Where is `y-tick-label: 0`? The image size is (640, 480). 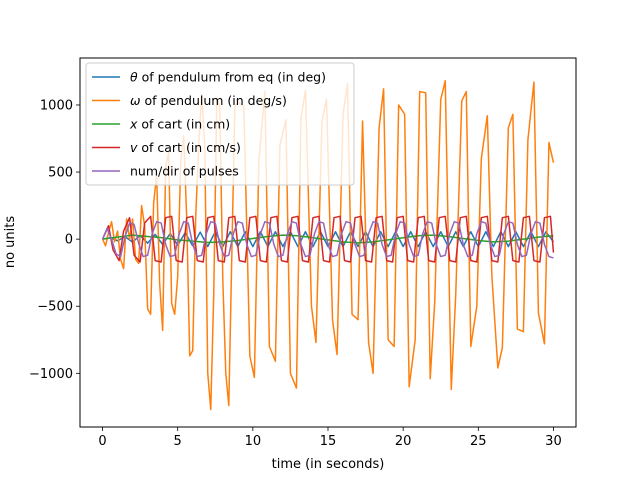
y-tick-label: 0 is located at coordinates (69, 240).